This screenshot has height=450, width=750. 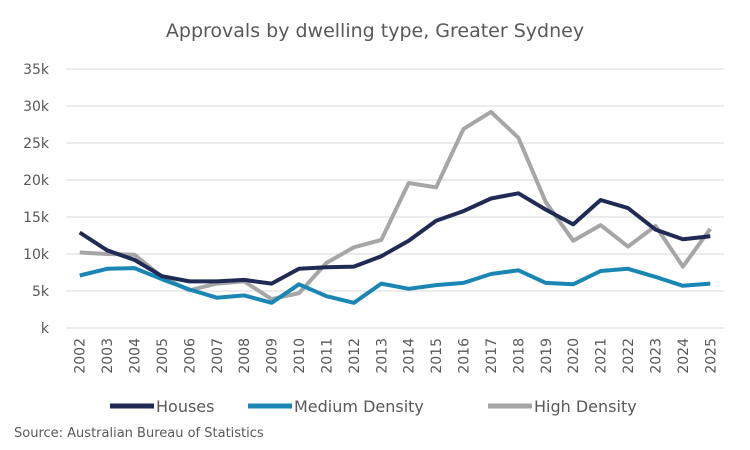 What do you see at coordinates (410, 356) in the screenshot?
I see `x-tick-label: 2014` at bounding box center [410, 356].